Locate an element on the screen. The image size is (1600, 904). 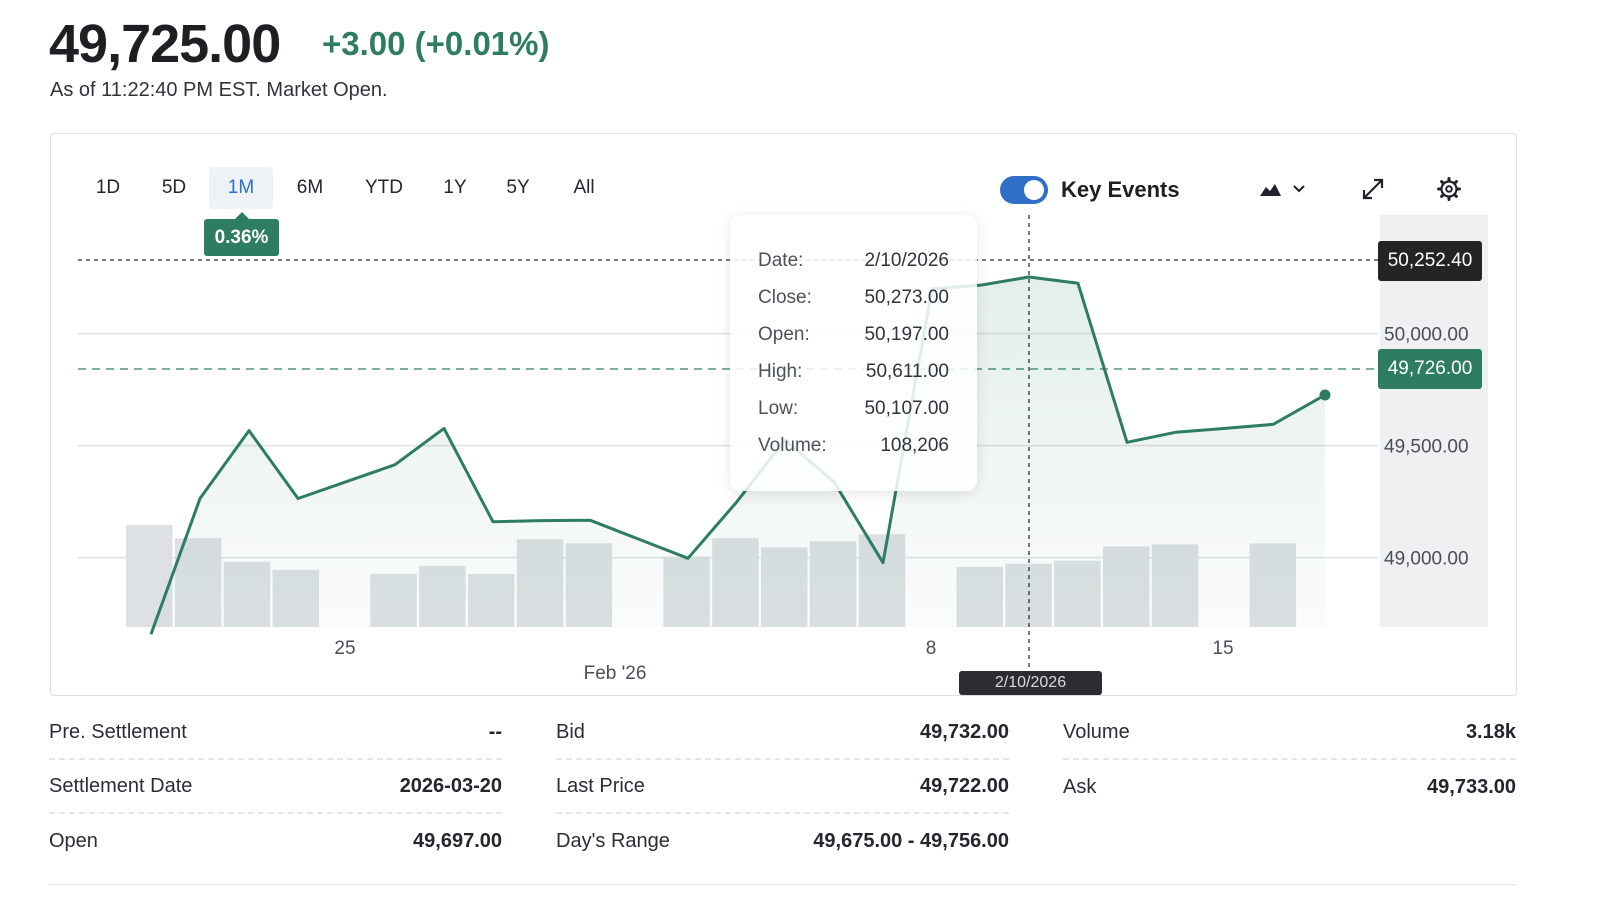
gear-icon is located at coordinates (1449, 189).